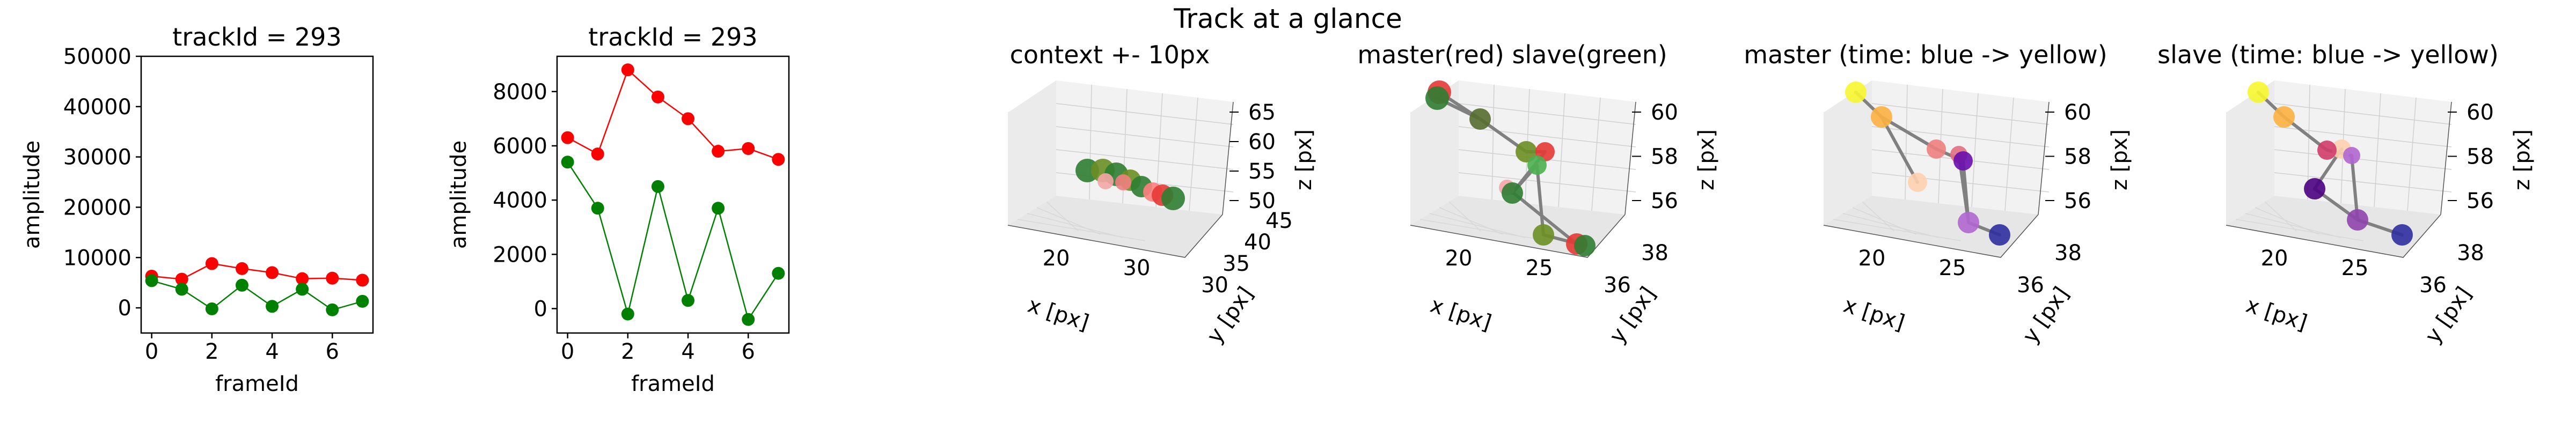 The image size is (2576, 429). What do you see at coordinates (97, 107) in the screenshot?
I see `y-tick-label: 40000` at bounding box center [97, 107].